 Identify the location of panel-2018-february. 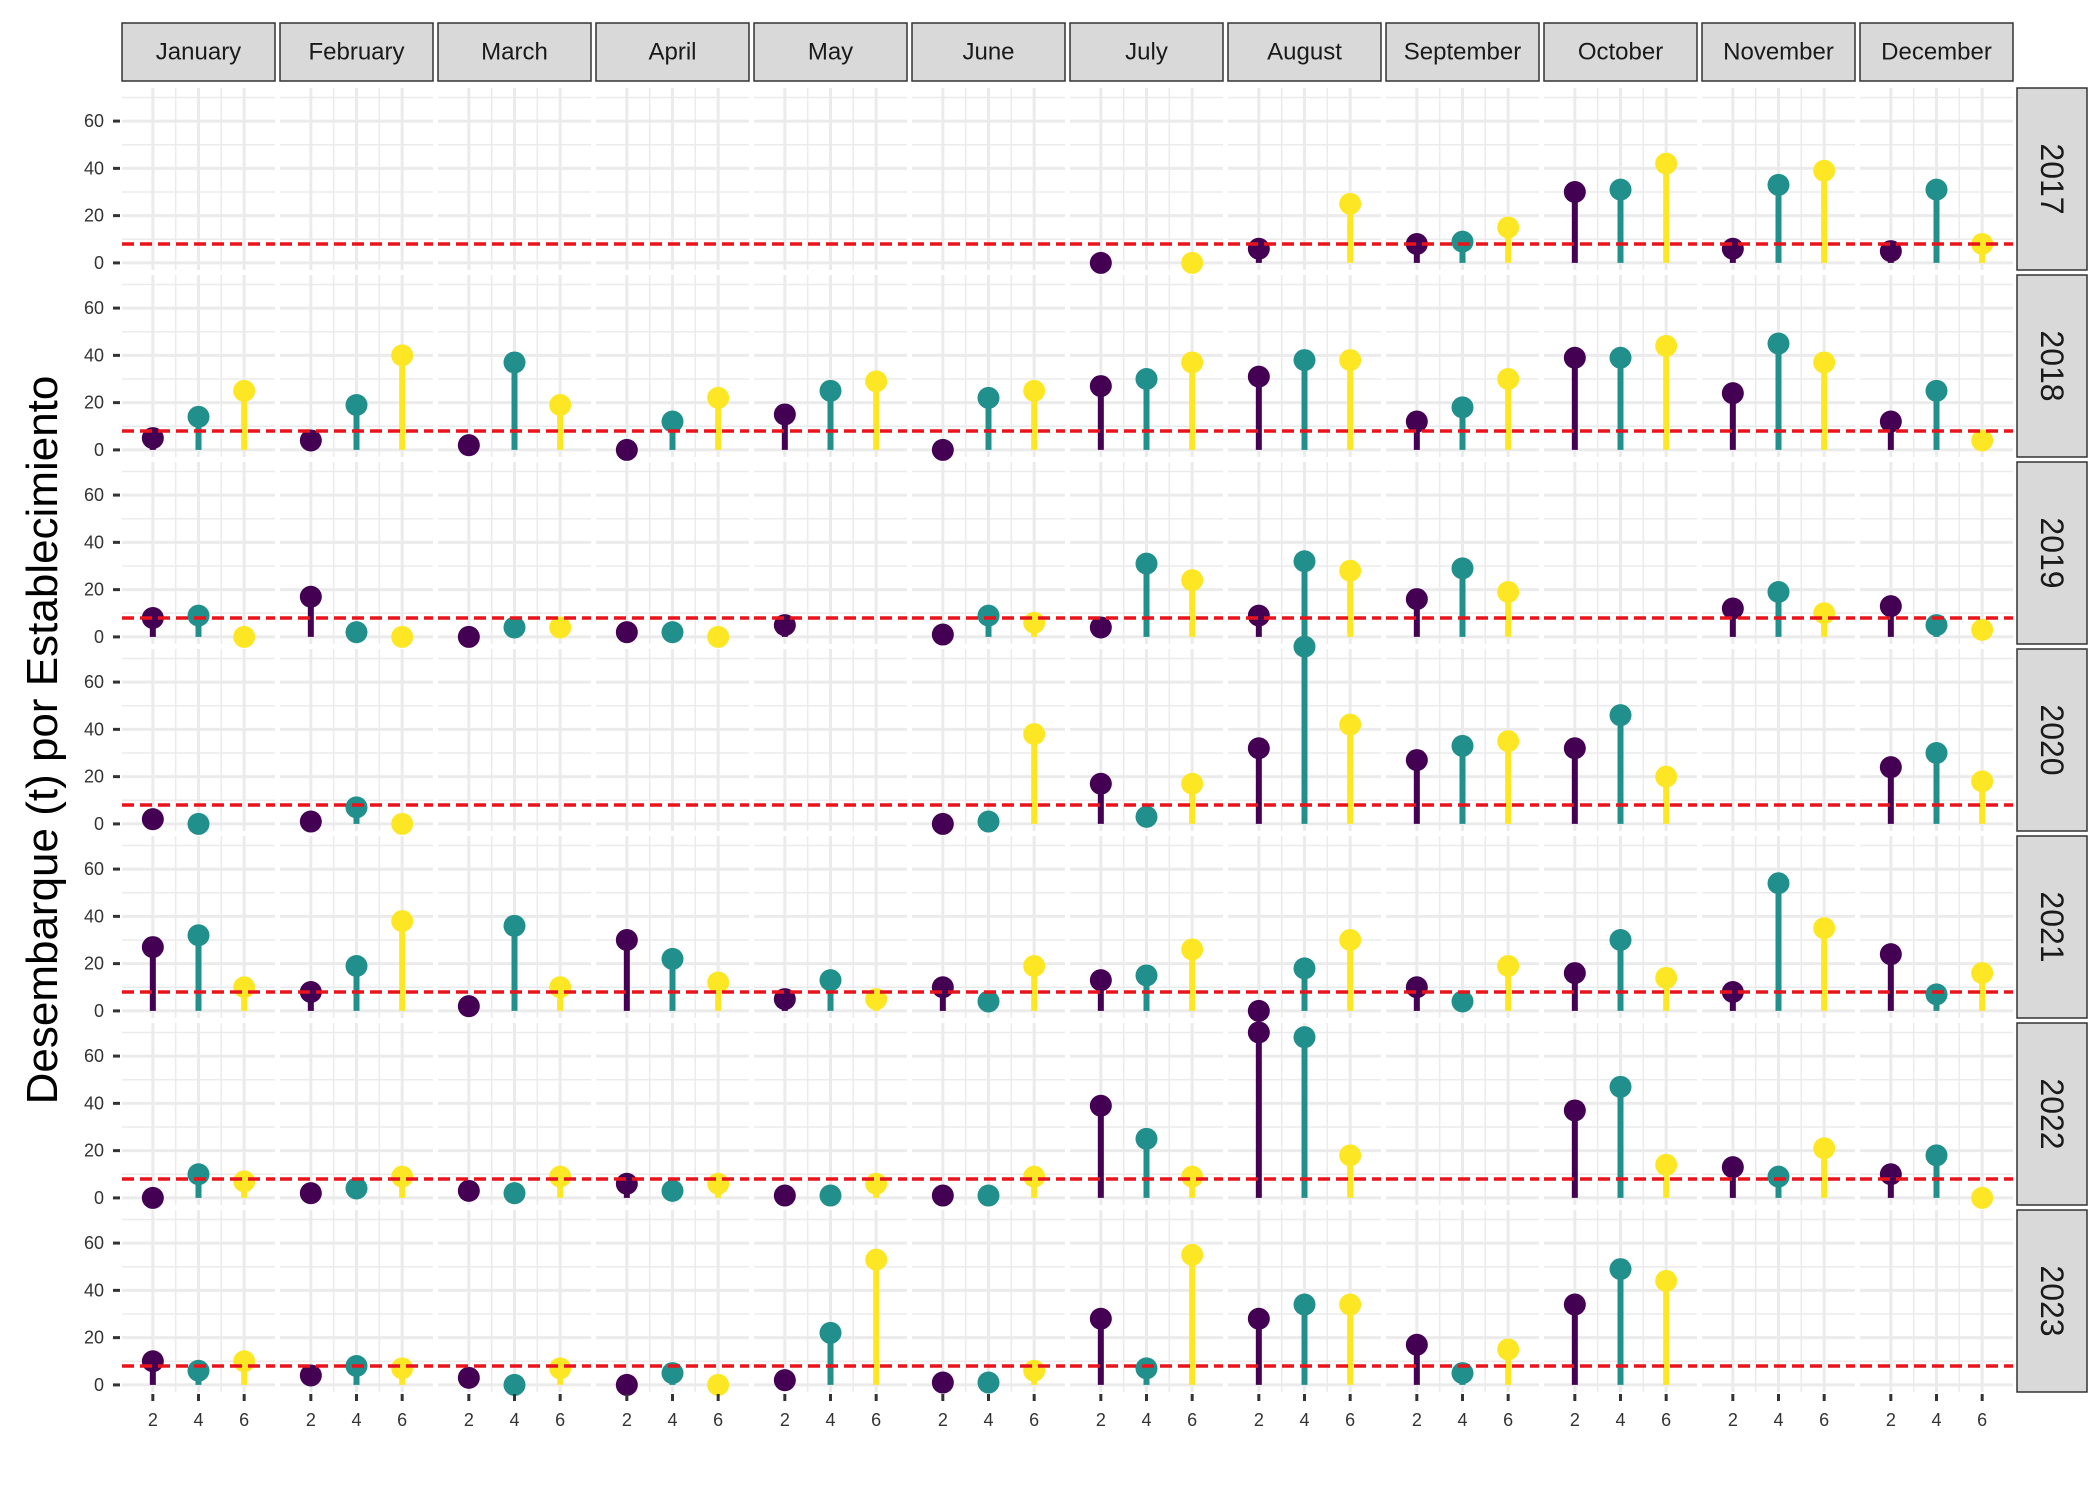
(356, 366).